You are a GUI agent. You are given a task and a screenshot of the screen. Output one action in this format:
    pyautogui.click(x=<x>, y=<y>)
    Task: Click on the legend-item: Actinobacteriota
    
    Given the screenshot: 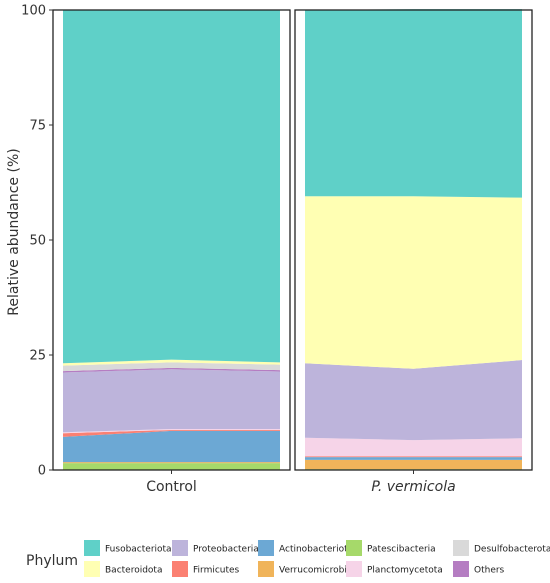 What is the action you would take?
    pyautogui.click(x=305, y=548)
    